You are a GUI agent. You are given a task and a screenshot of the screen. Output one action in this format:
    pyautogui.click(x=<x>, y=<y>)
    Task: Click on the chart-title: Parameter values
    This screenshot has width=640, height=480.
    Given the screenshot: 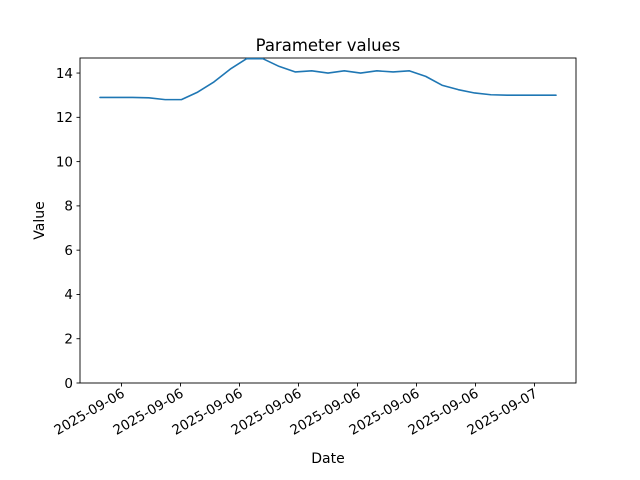 What is the action you would take?
    pyautogui.click(x=328, y=45)
    